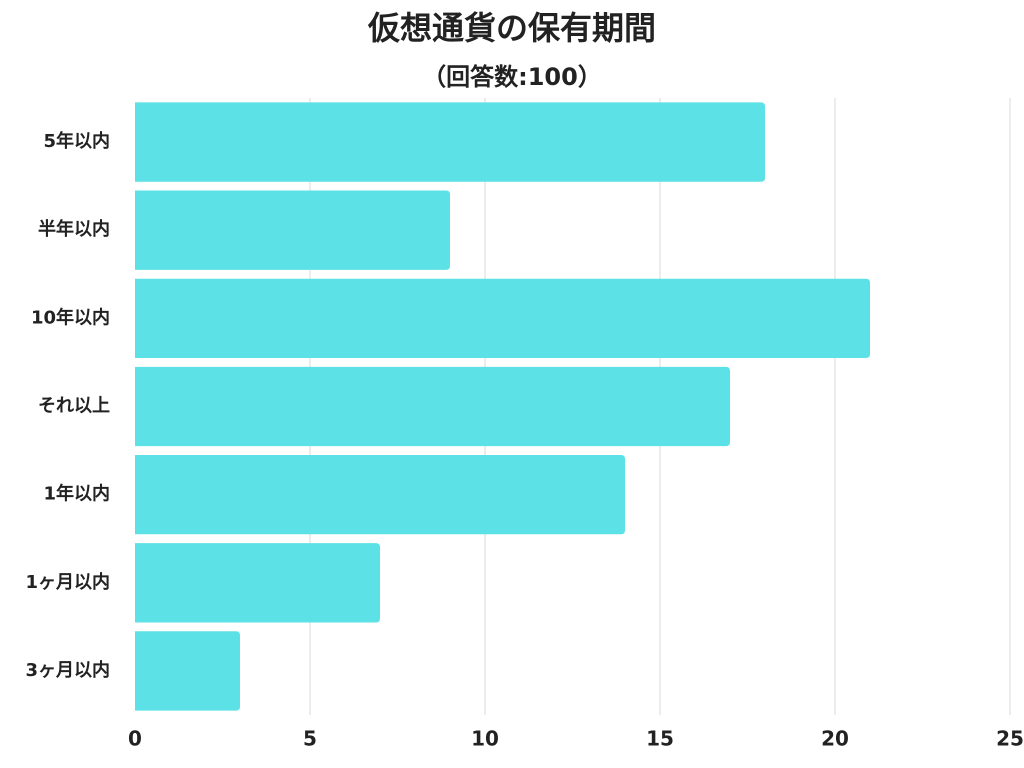 The height and width of the screenshot is (768, 1024). Describe the element at coordinates (1010, 739) in the screenshot. I see `x-tick-label: 25` at that location.